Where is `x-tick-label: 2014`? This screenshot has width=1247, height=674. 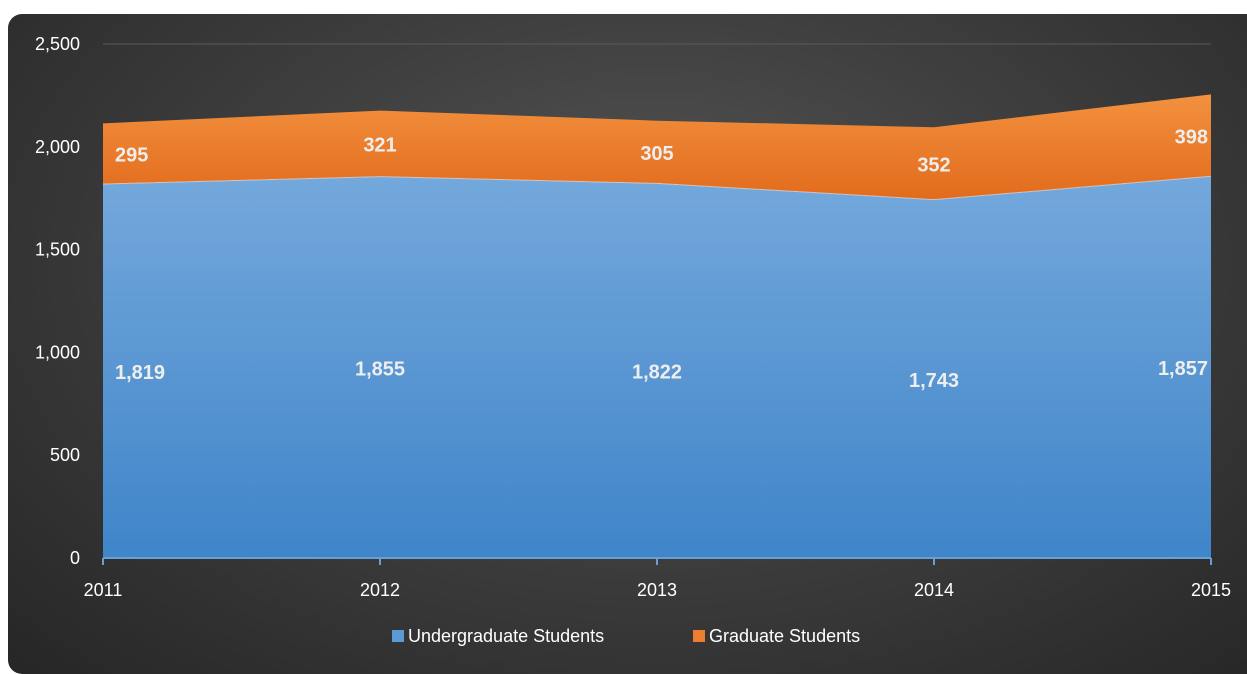
x-tick-label: 2014 is located at coordinates (934, 590).